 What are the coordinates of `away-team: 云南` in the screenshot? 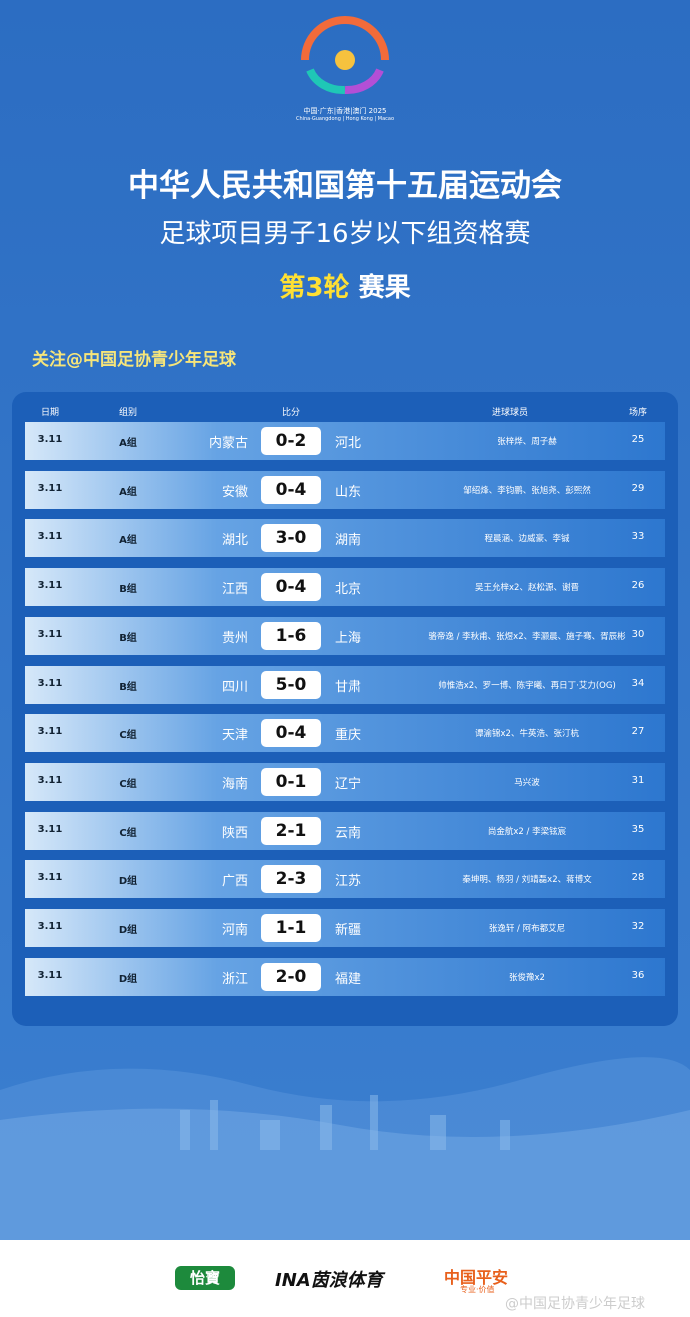 It's located at (348, 833).